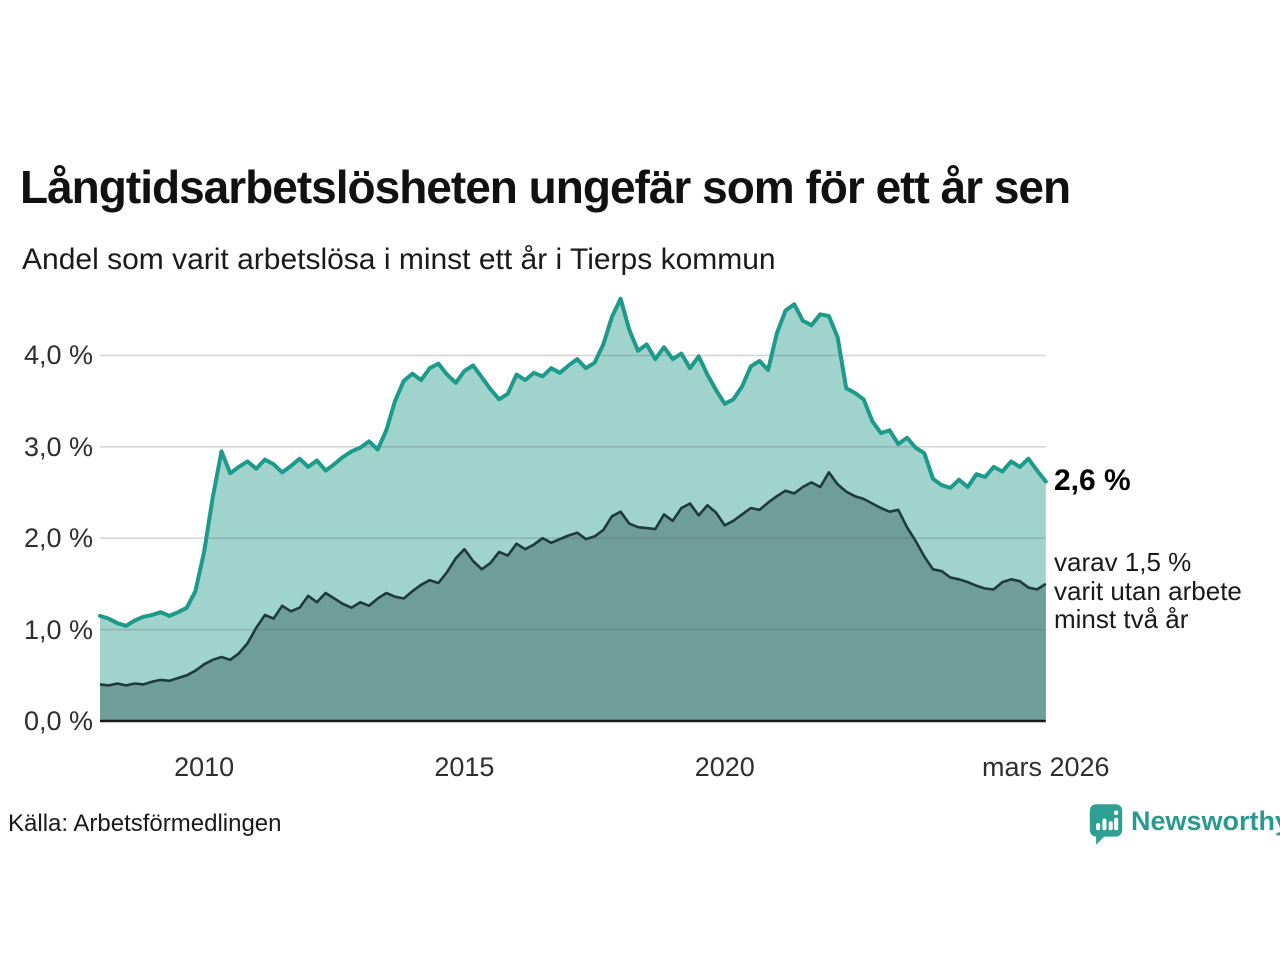 The image size is (1280, 960). Describe the element at coordinates (1106, 826) in the screenshot. I see `newsworthy-logo-icon` at that location.